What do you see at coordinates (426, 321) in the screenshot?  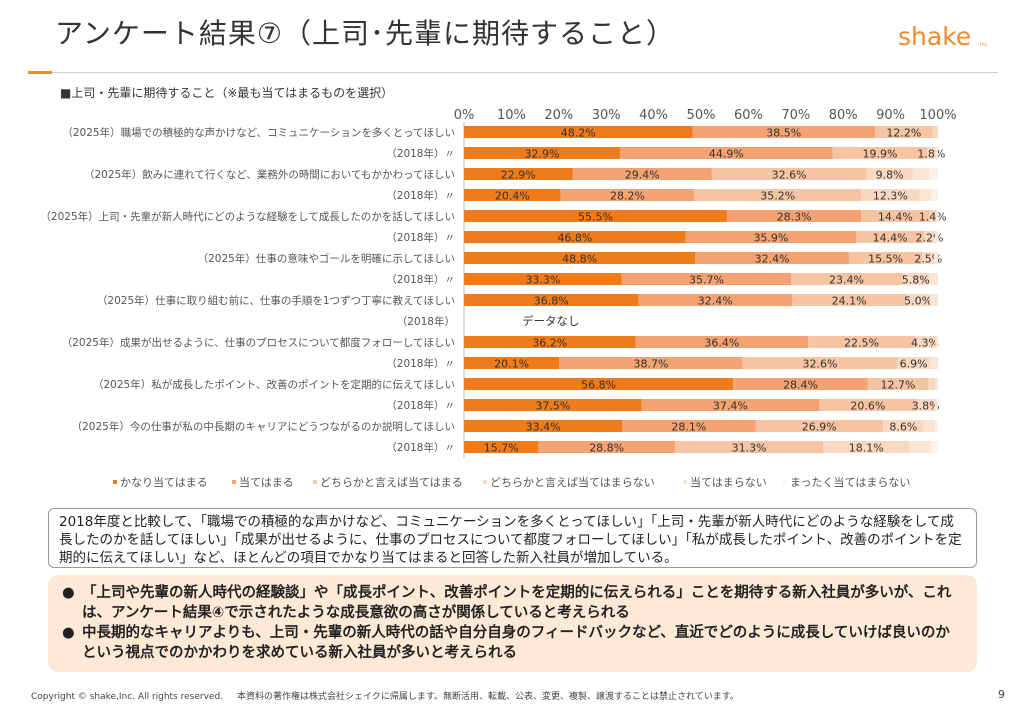 I see `category-label: （2018年）` at bounding box center [426, 321].